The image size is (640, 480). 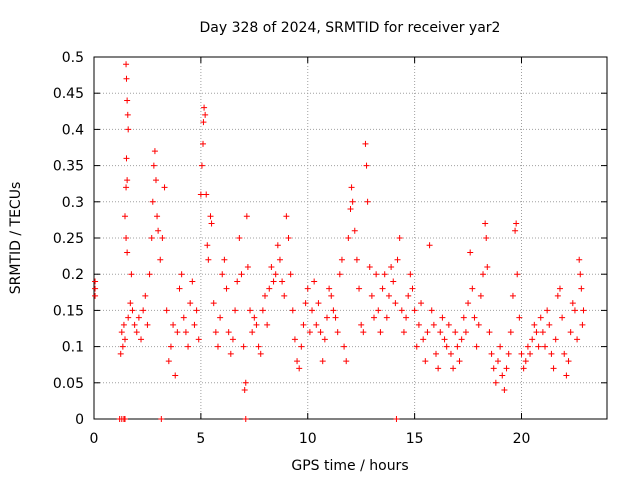 I want to click on y-tick-label: 0.2, so click(x=73, y=275).